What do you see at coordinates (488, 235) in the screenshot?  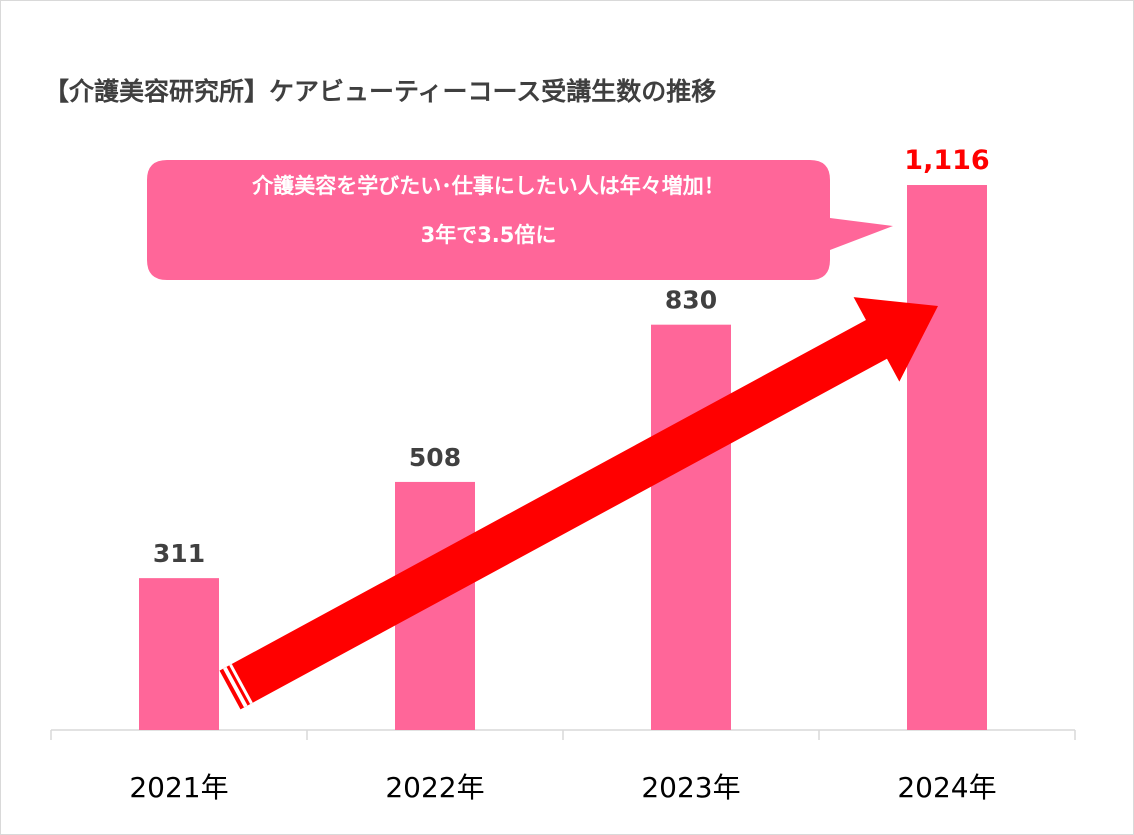 I see `callout-line-2: 3年で3.5倍に` at bounding box center [488, 235].